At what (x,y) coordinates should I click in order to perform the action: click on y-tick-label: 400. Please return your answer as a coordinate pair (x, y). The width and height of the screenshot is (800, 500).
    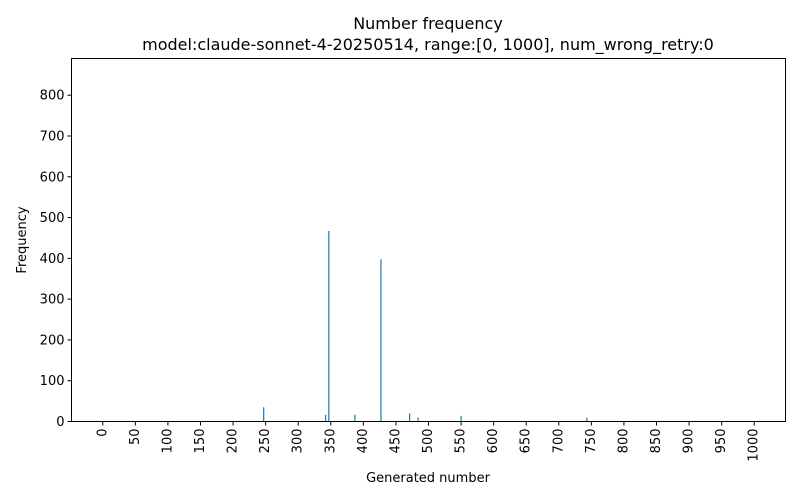
    Looking at the image, I should click on (52, 259).